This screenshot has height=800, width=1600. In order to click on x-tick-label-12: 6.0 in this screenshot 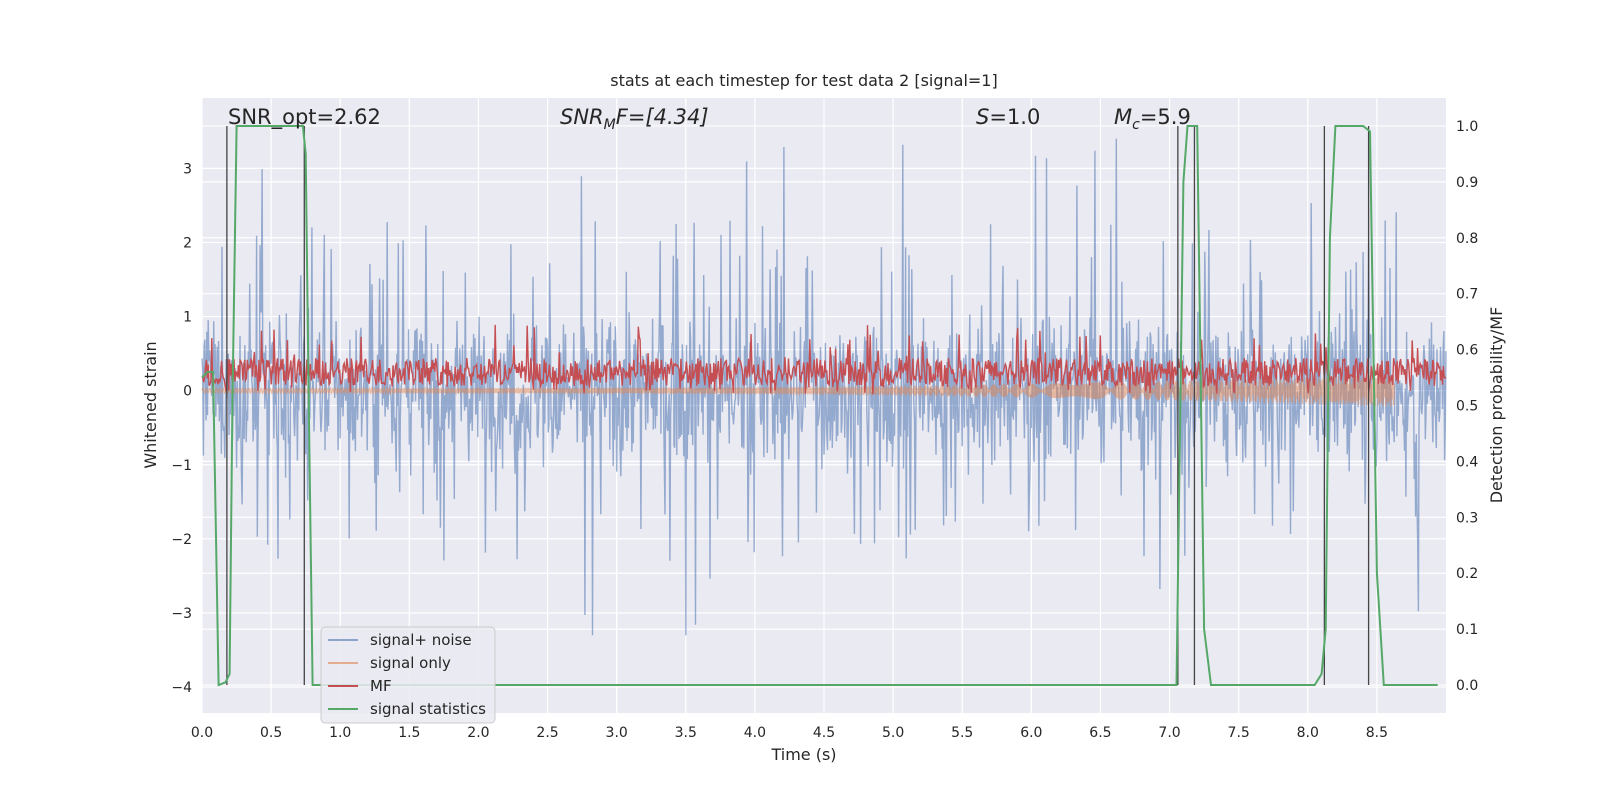, I will do `click(1031, 733)`.